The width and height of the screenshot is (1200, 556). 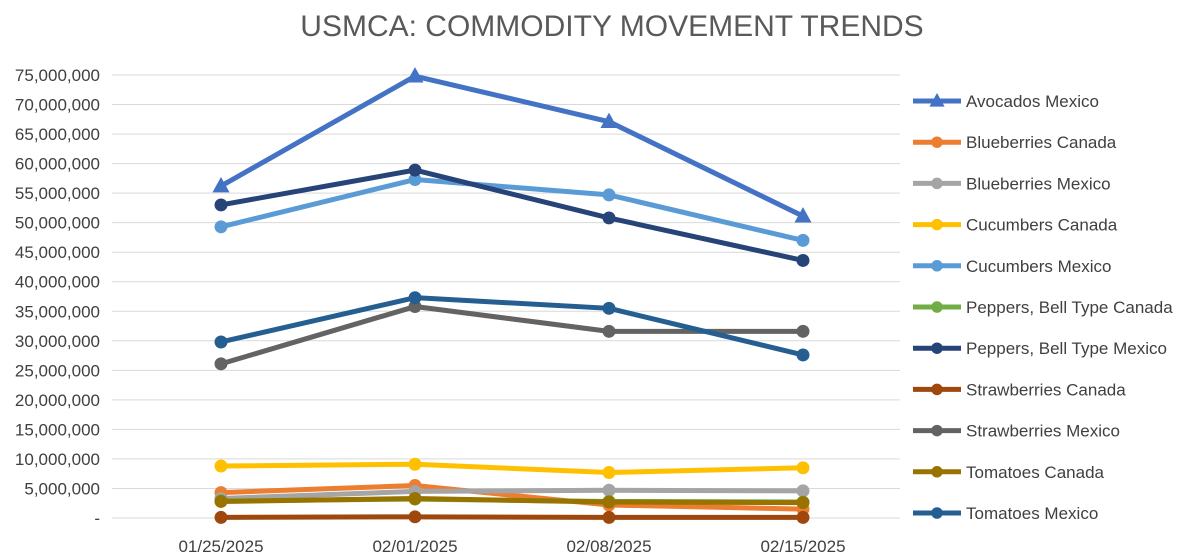 I want to click on y-tick-label: 10,000,000, so click(x=57, y=459).